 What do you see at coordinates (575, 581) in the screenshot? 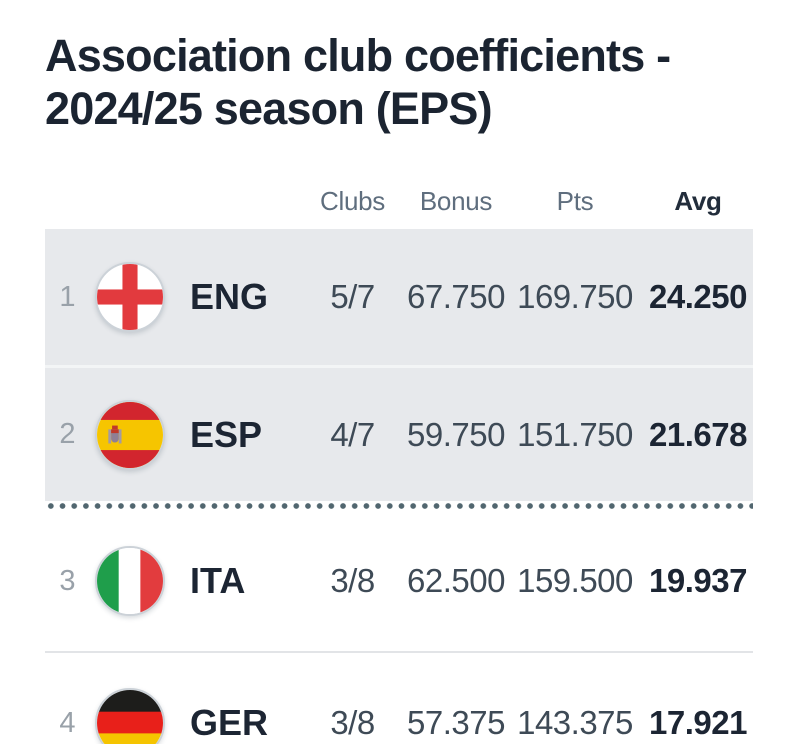
I see `pts-value: 159.500` at bounding box center [575, 581].